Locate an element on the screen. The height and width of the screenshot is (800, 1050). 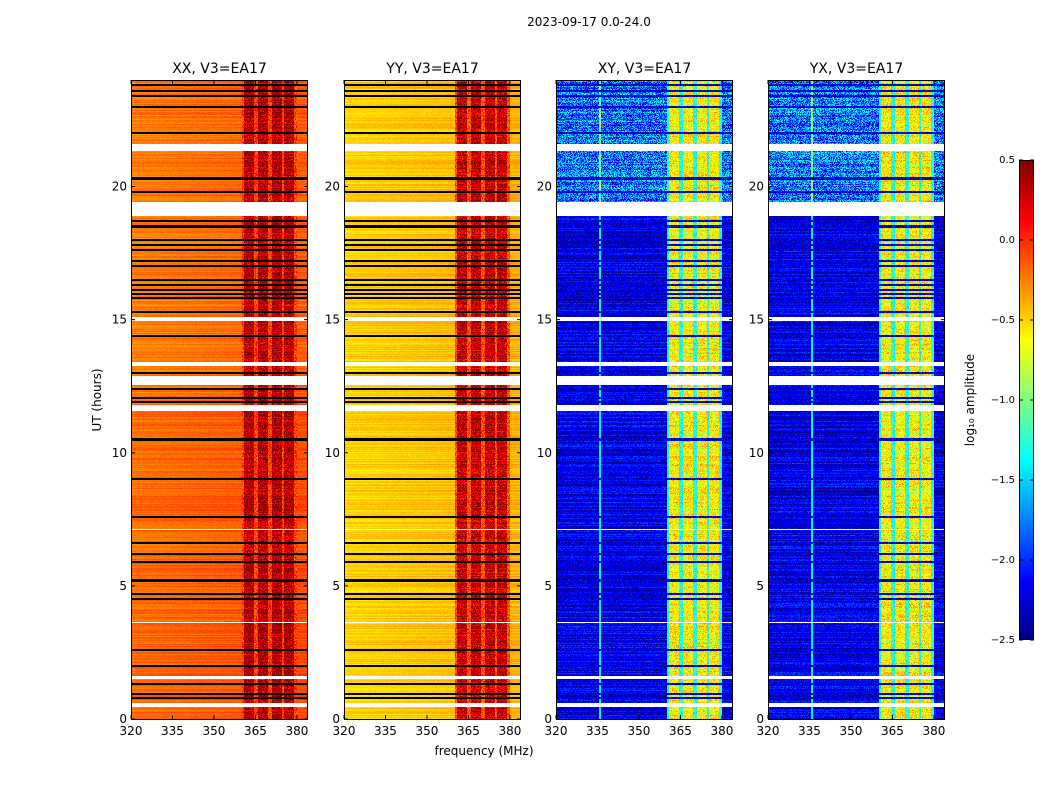
heatmap-xy is located at coordinates (644, 399).